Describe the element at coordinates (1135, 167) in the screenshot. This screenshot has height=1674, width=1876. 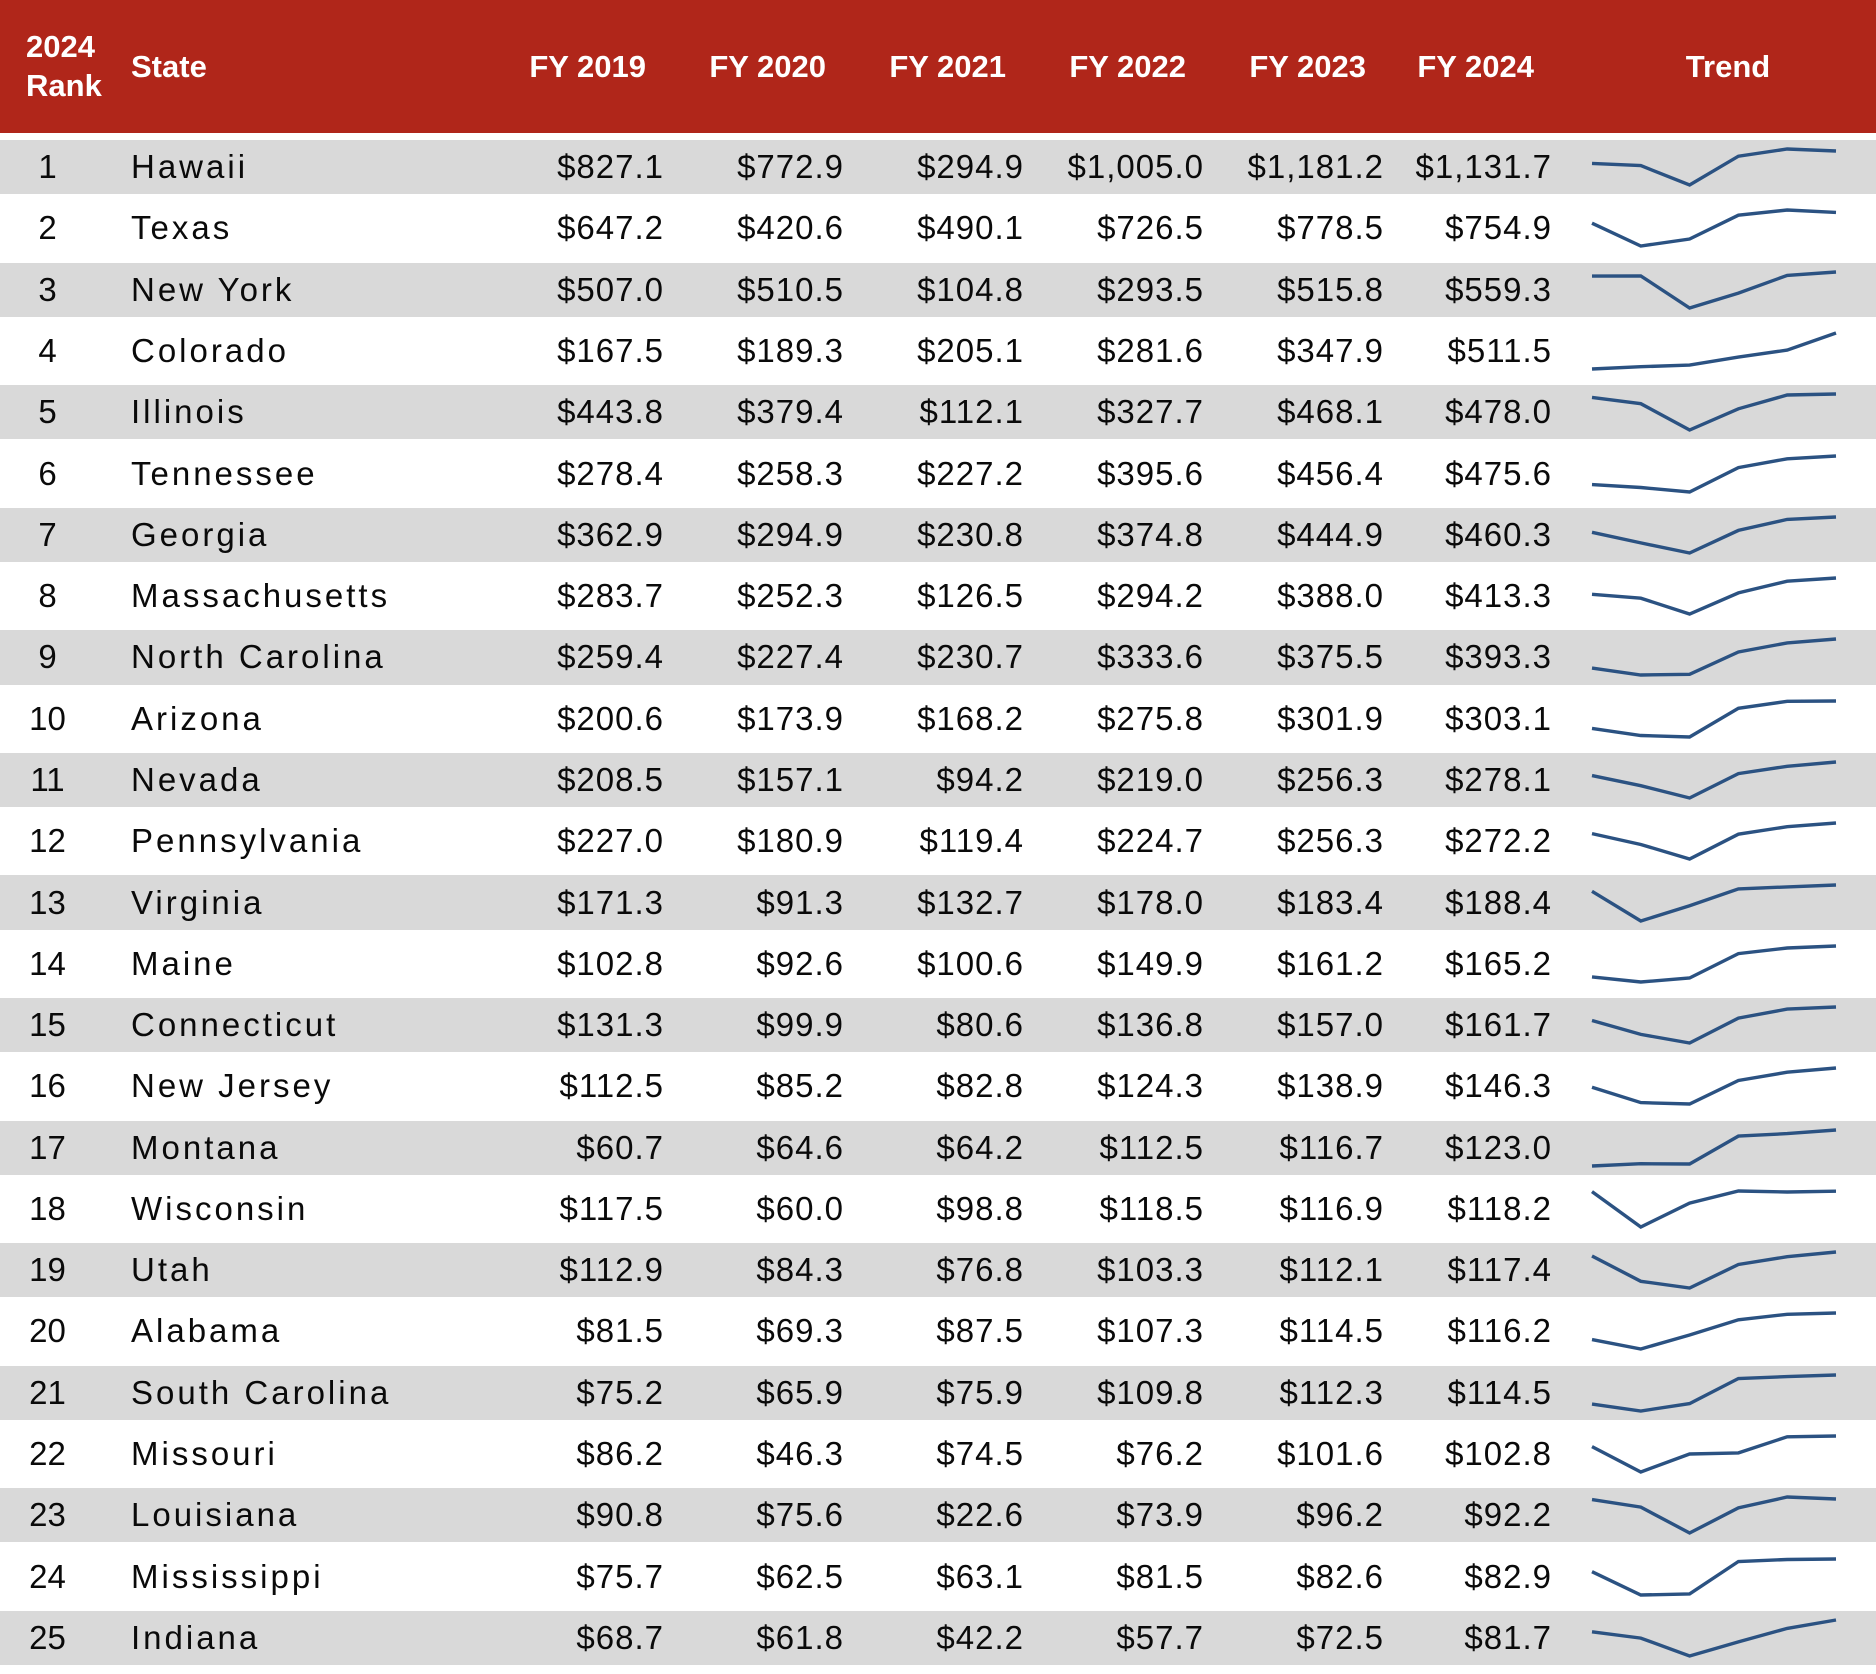
I see `value-cell-fy2022: $1,005.0` at that location.